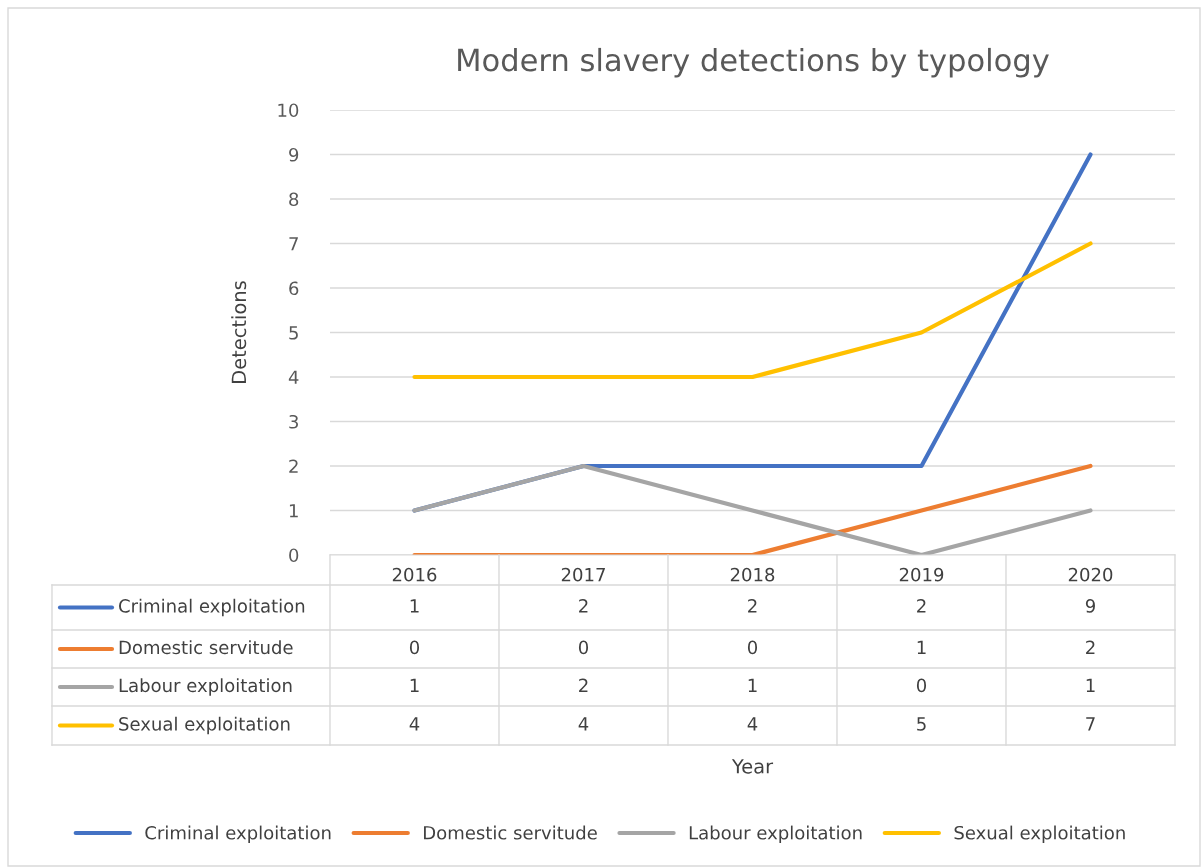 The image size is (1202, 868). What do you see at coordinates (204, 725) in the screenshot?
I see `legend-label: Sexual exploitation` at bounding box center [204, 725].